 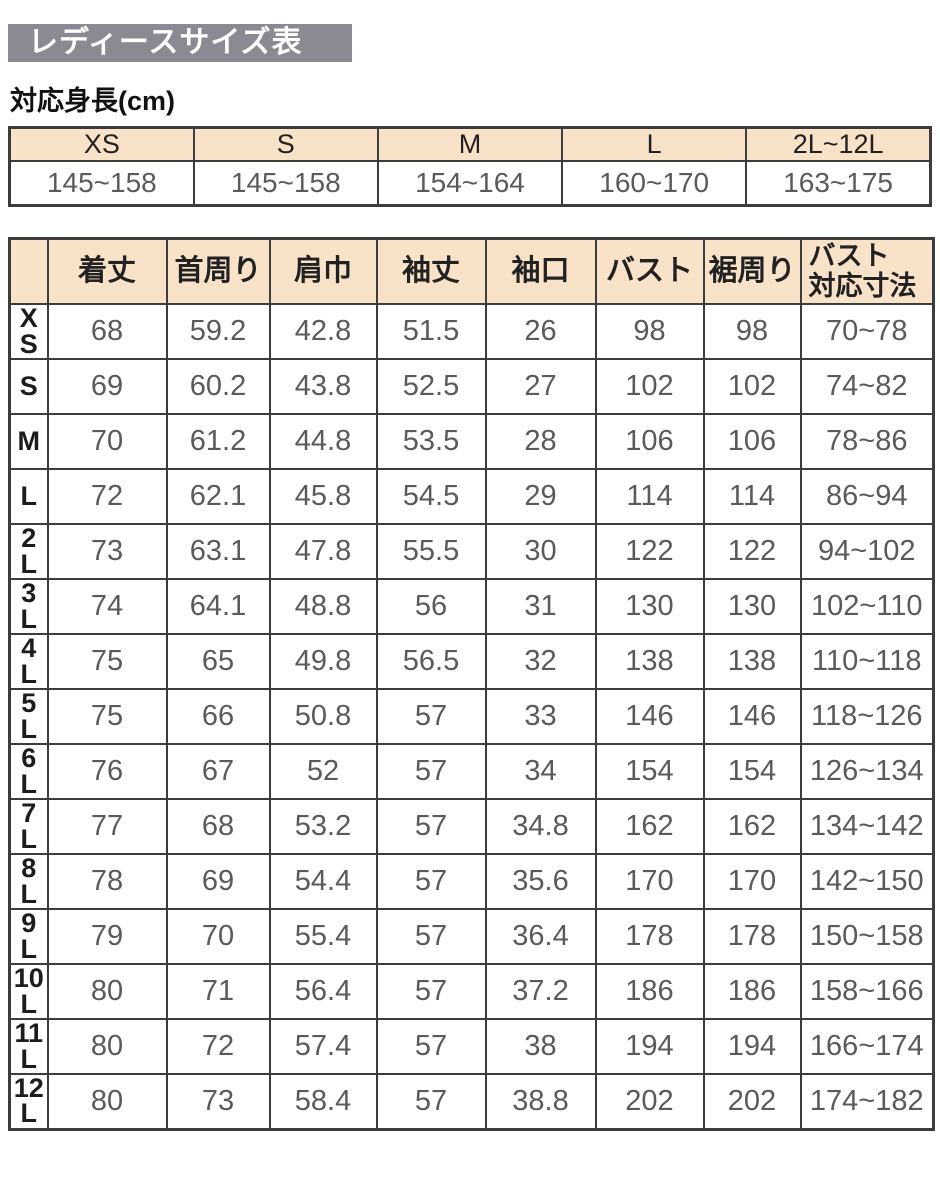 I want to click on measure-cell: 62.1, so click(x=218, y=496).